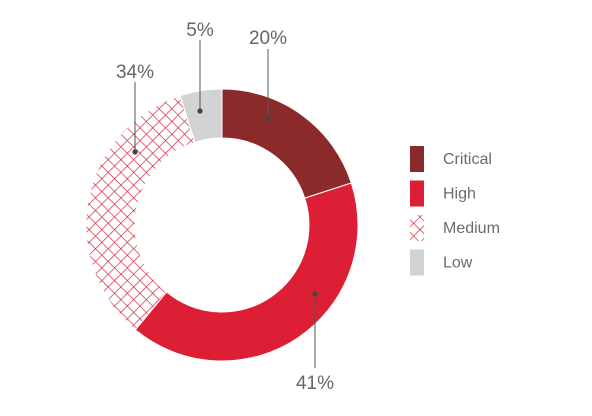 This screenshot has width=592, height=416. Describe the element at coordinates (471, 228) in the screenshot. I see `legend-label-medium: Medium` at that location.